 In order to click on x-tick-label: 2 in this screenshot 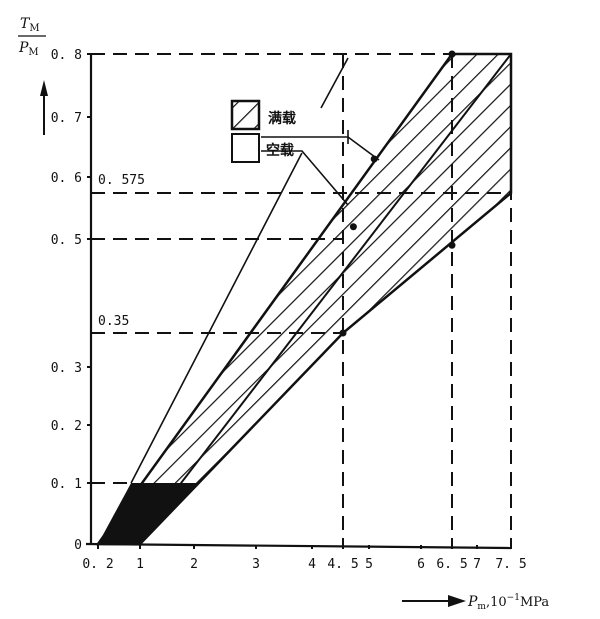, I will do `click(194, 564)`.